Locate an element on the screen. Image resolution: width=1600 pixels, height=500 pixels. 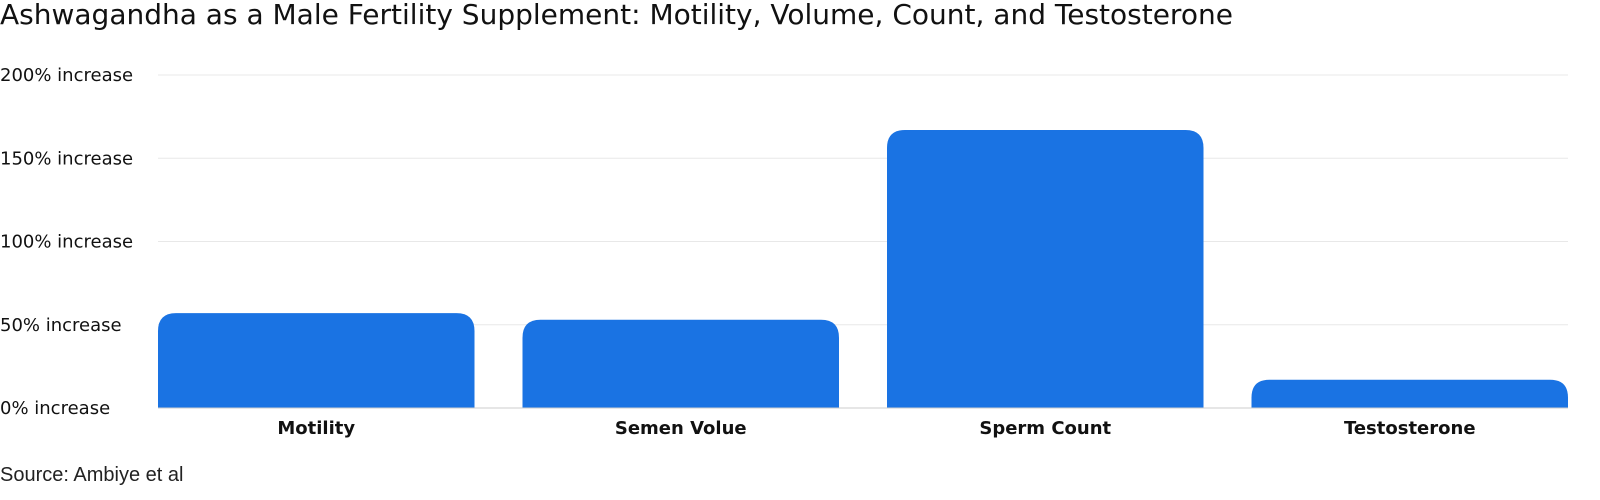
y-tick-label: 200% increase is located at coordinates (66, 75).